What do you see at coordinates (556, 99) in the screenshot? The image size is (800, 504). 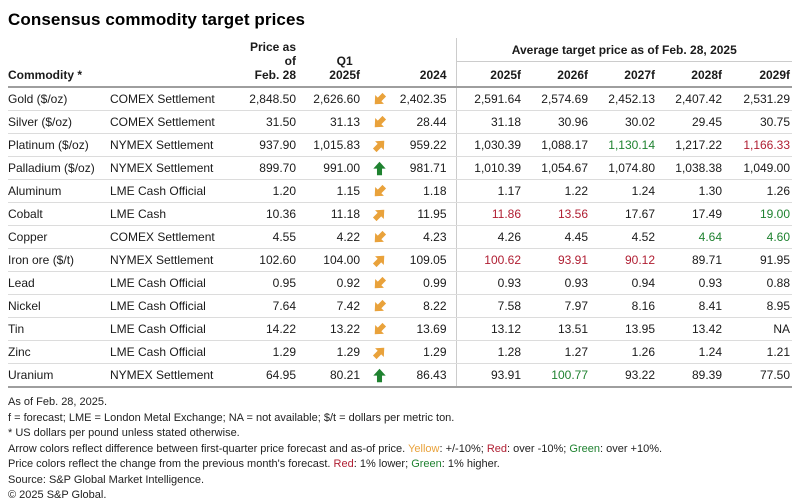 I see `target-price-value: 2,574.69` at bounding box center [556, 99].